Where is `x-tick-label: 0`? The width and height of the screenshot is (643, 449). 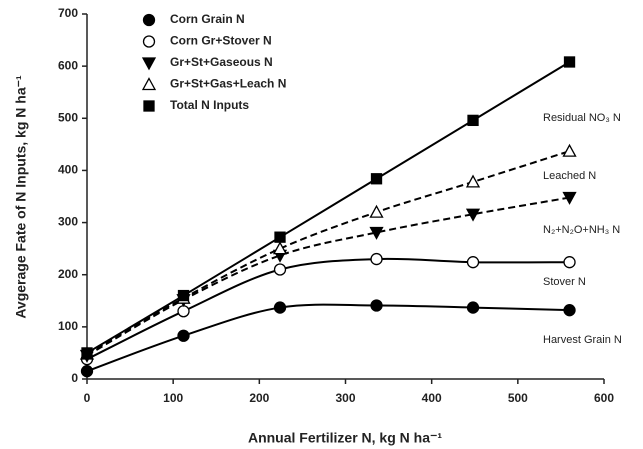
x-tick-label: 0 is located at coordinates (87, 398).